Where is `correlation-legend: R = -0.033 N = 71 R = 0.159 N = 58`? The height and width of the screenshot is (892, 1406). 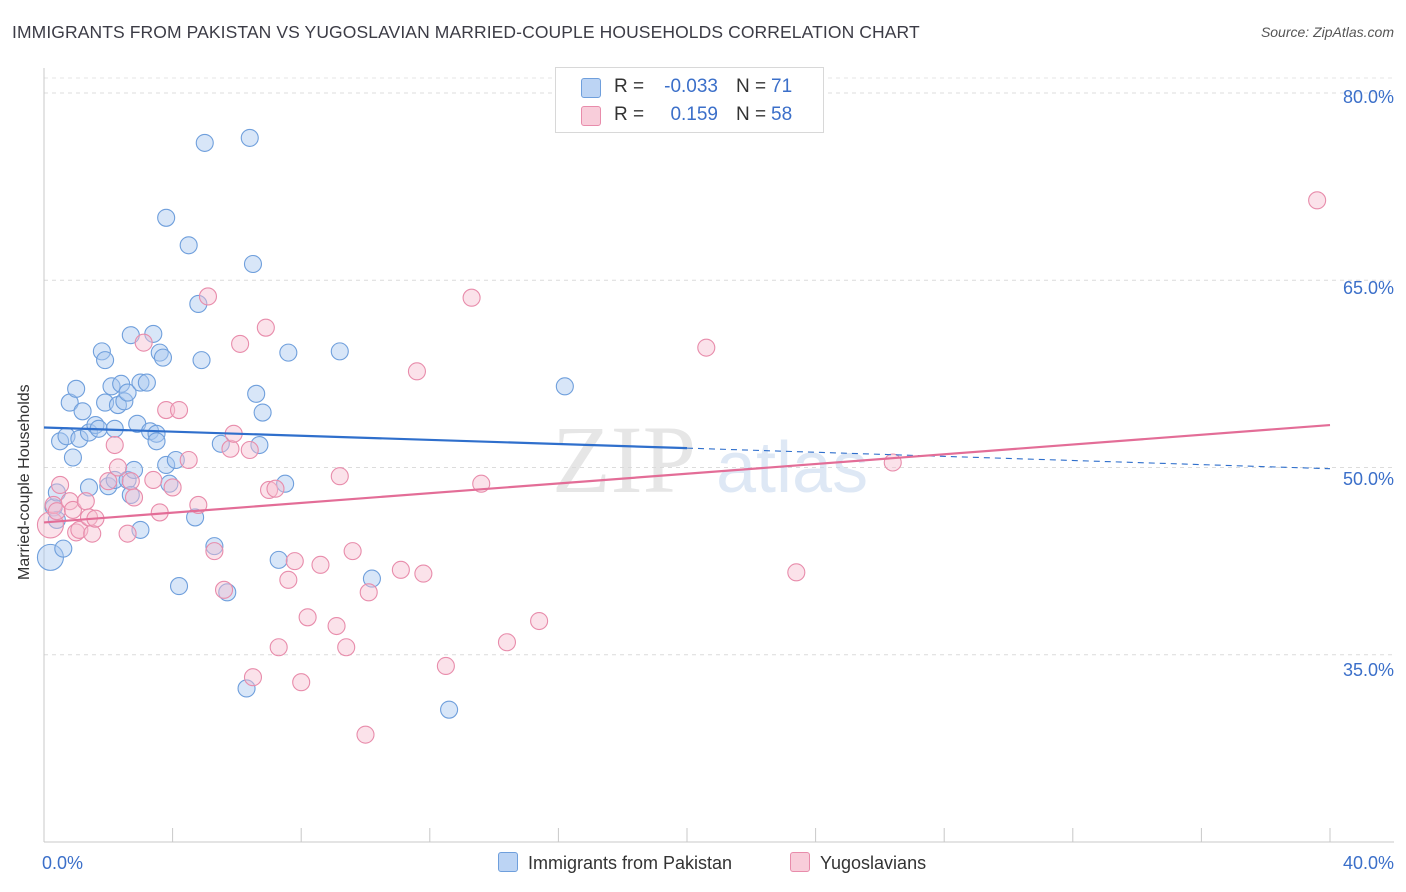 correlation-legend: R = -0.033 N = 71 R = 0.159 N = 58 is located at coordinates (689, 100).